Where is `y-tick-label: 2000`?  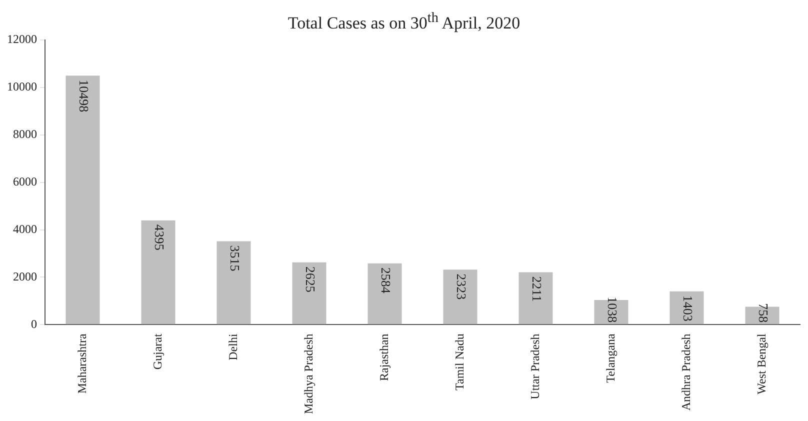 y-tick-label: 2000 is located at coordinates (25, 276).